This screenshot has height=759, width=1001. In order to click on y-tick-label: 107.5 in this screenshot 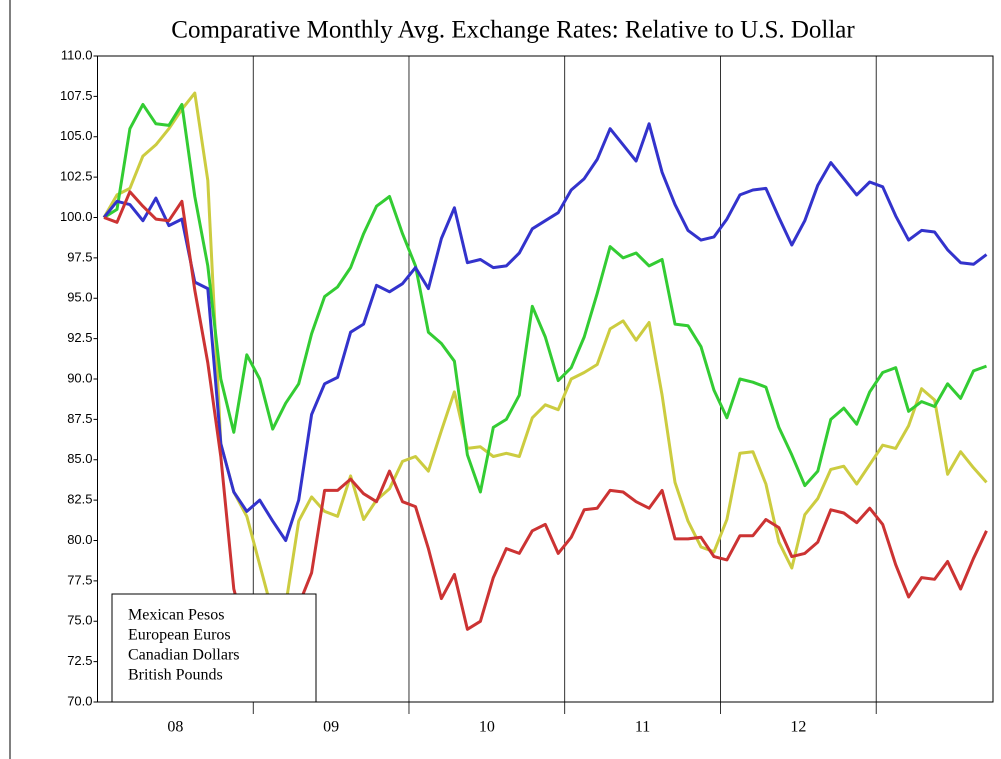, I will do `click(76, 95)`.